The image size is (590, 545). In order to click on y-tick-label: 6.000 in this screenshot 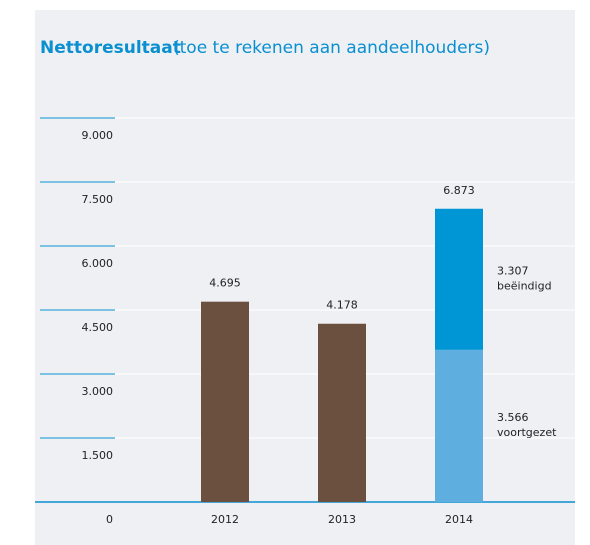, I will do `click(98, 263)`.